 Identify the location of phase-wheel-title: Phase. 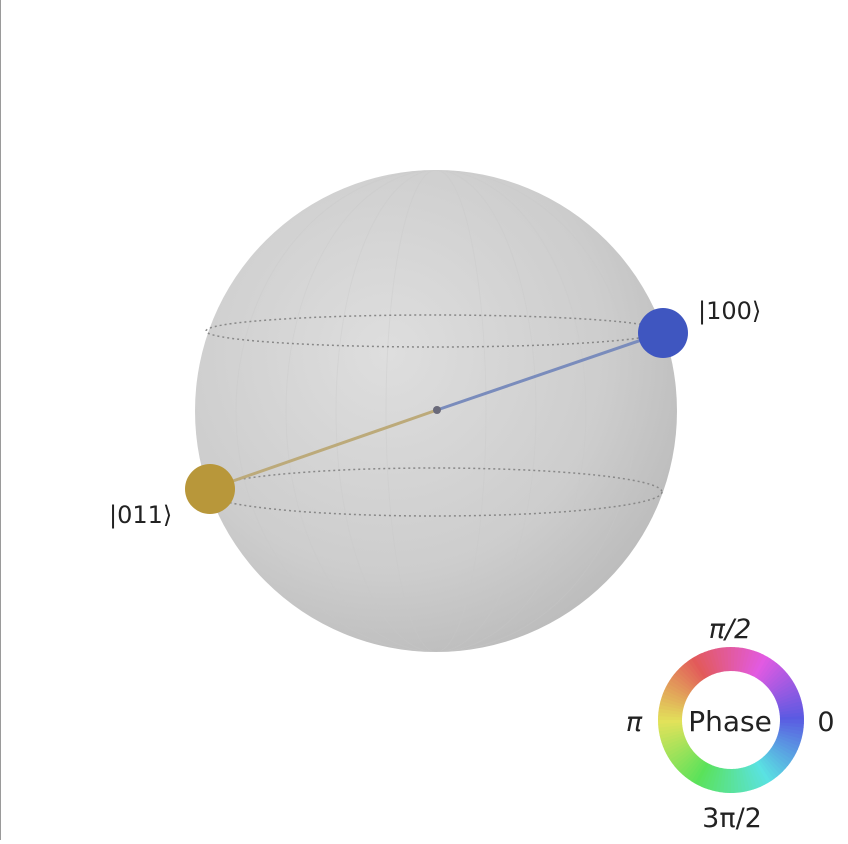
(730, 721).